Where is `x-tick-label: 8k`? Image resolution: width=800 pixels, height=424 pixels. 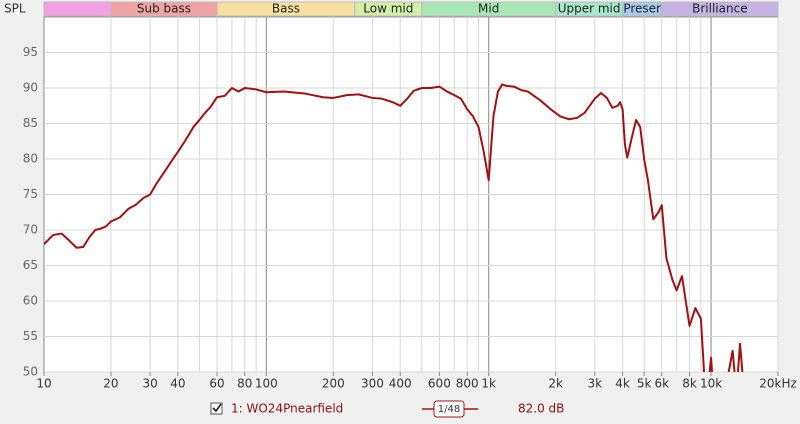
x-tick-label: 8k is located at coordinates (689, 384).